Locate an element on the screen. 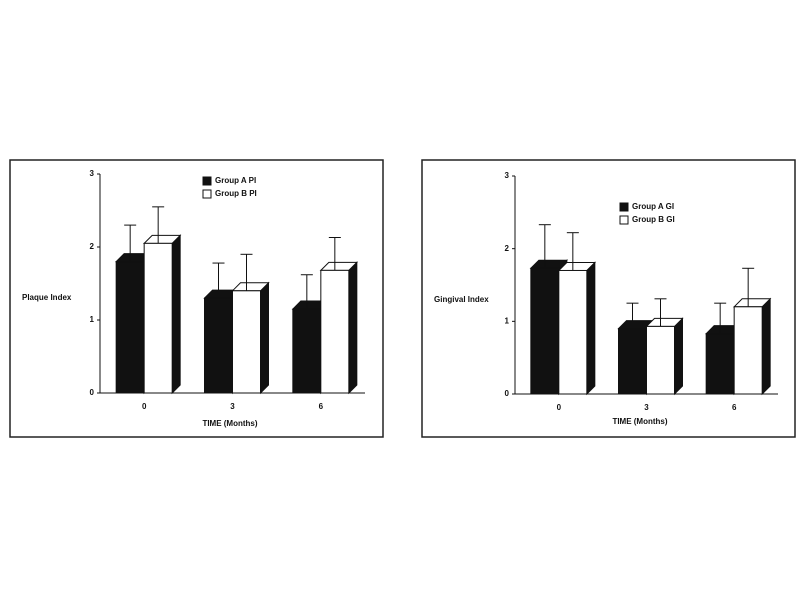 This screenshot has width=800, height=600. legend-label: Group A GI is located at coordinates (653, 206).